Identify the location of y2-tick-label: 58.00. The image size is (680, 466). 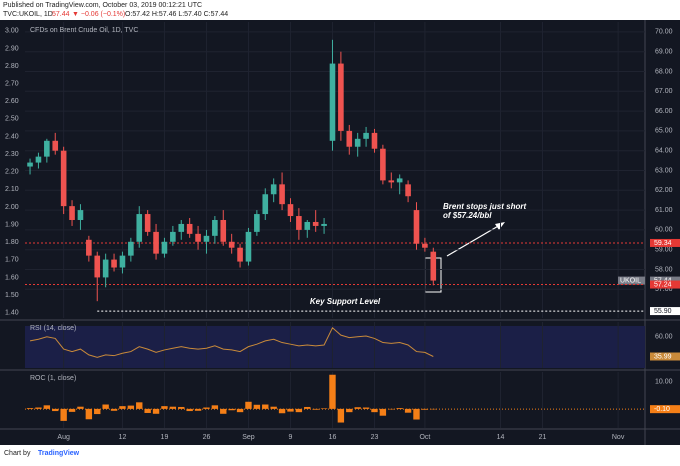
(664, 269).